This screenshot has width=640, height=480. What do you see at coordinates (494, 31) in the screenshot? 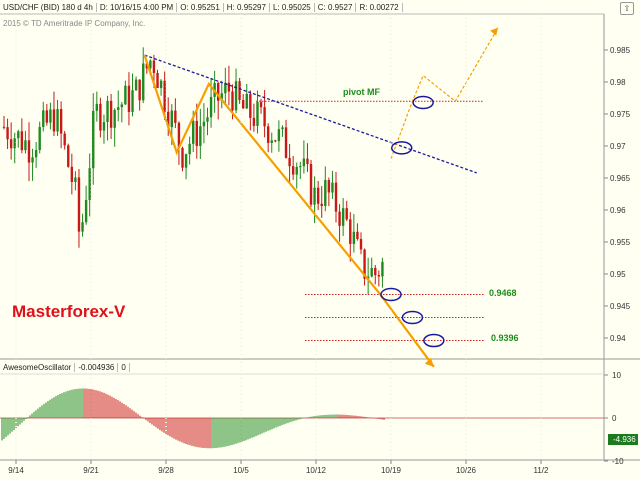
I see `projection-arrowhead` at bounding box center [494, 31].